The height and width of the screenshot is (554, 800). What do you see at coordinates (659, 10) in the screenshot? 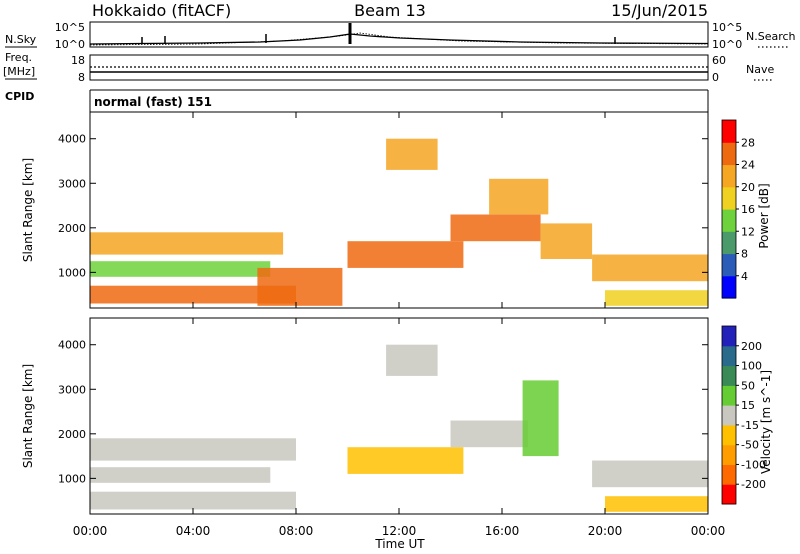
I see `date-title: 15/Jun/2015` at bounding box center [659, 10].